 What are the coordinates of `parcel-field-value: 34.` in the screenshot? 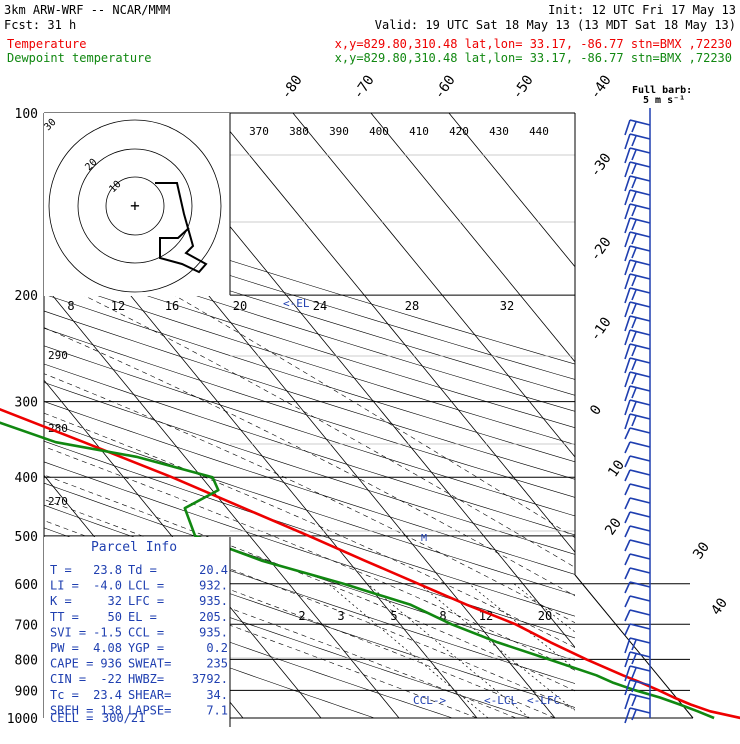 It's located at (217, 695).